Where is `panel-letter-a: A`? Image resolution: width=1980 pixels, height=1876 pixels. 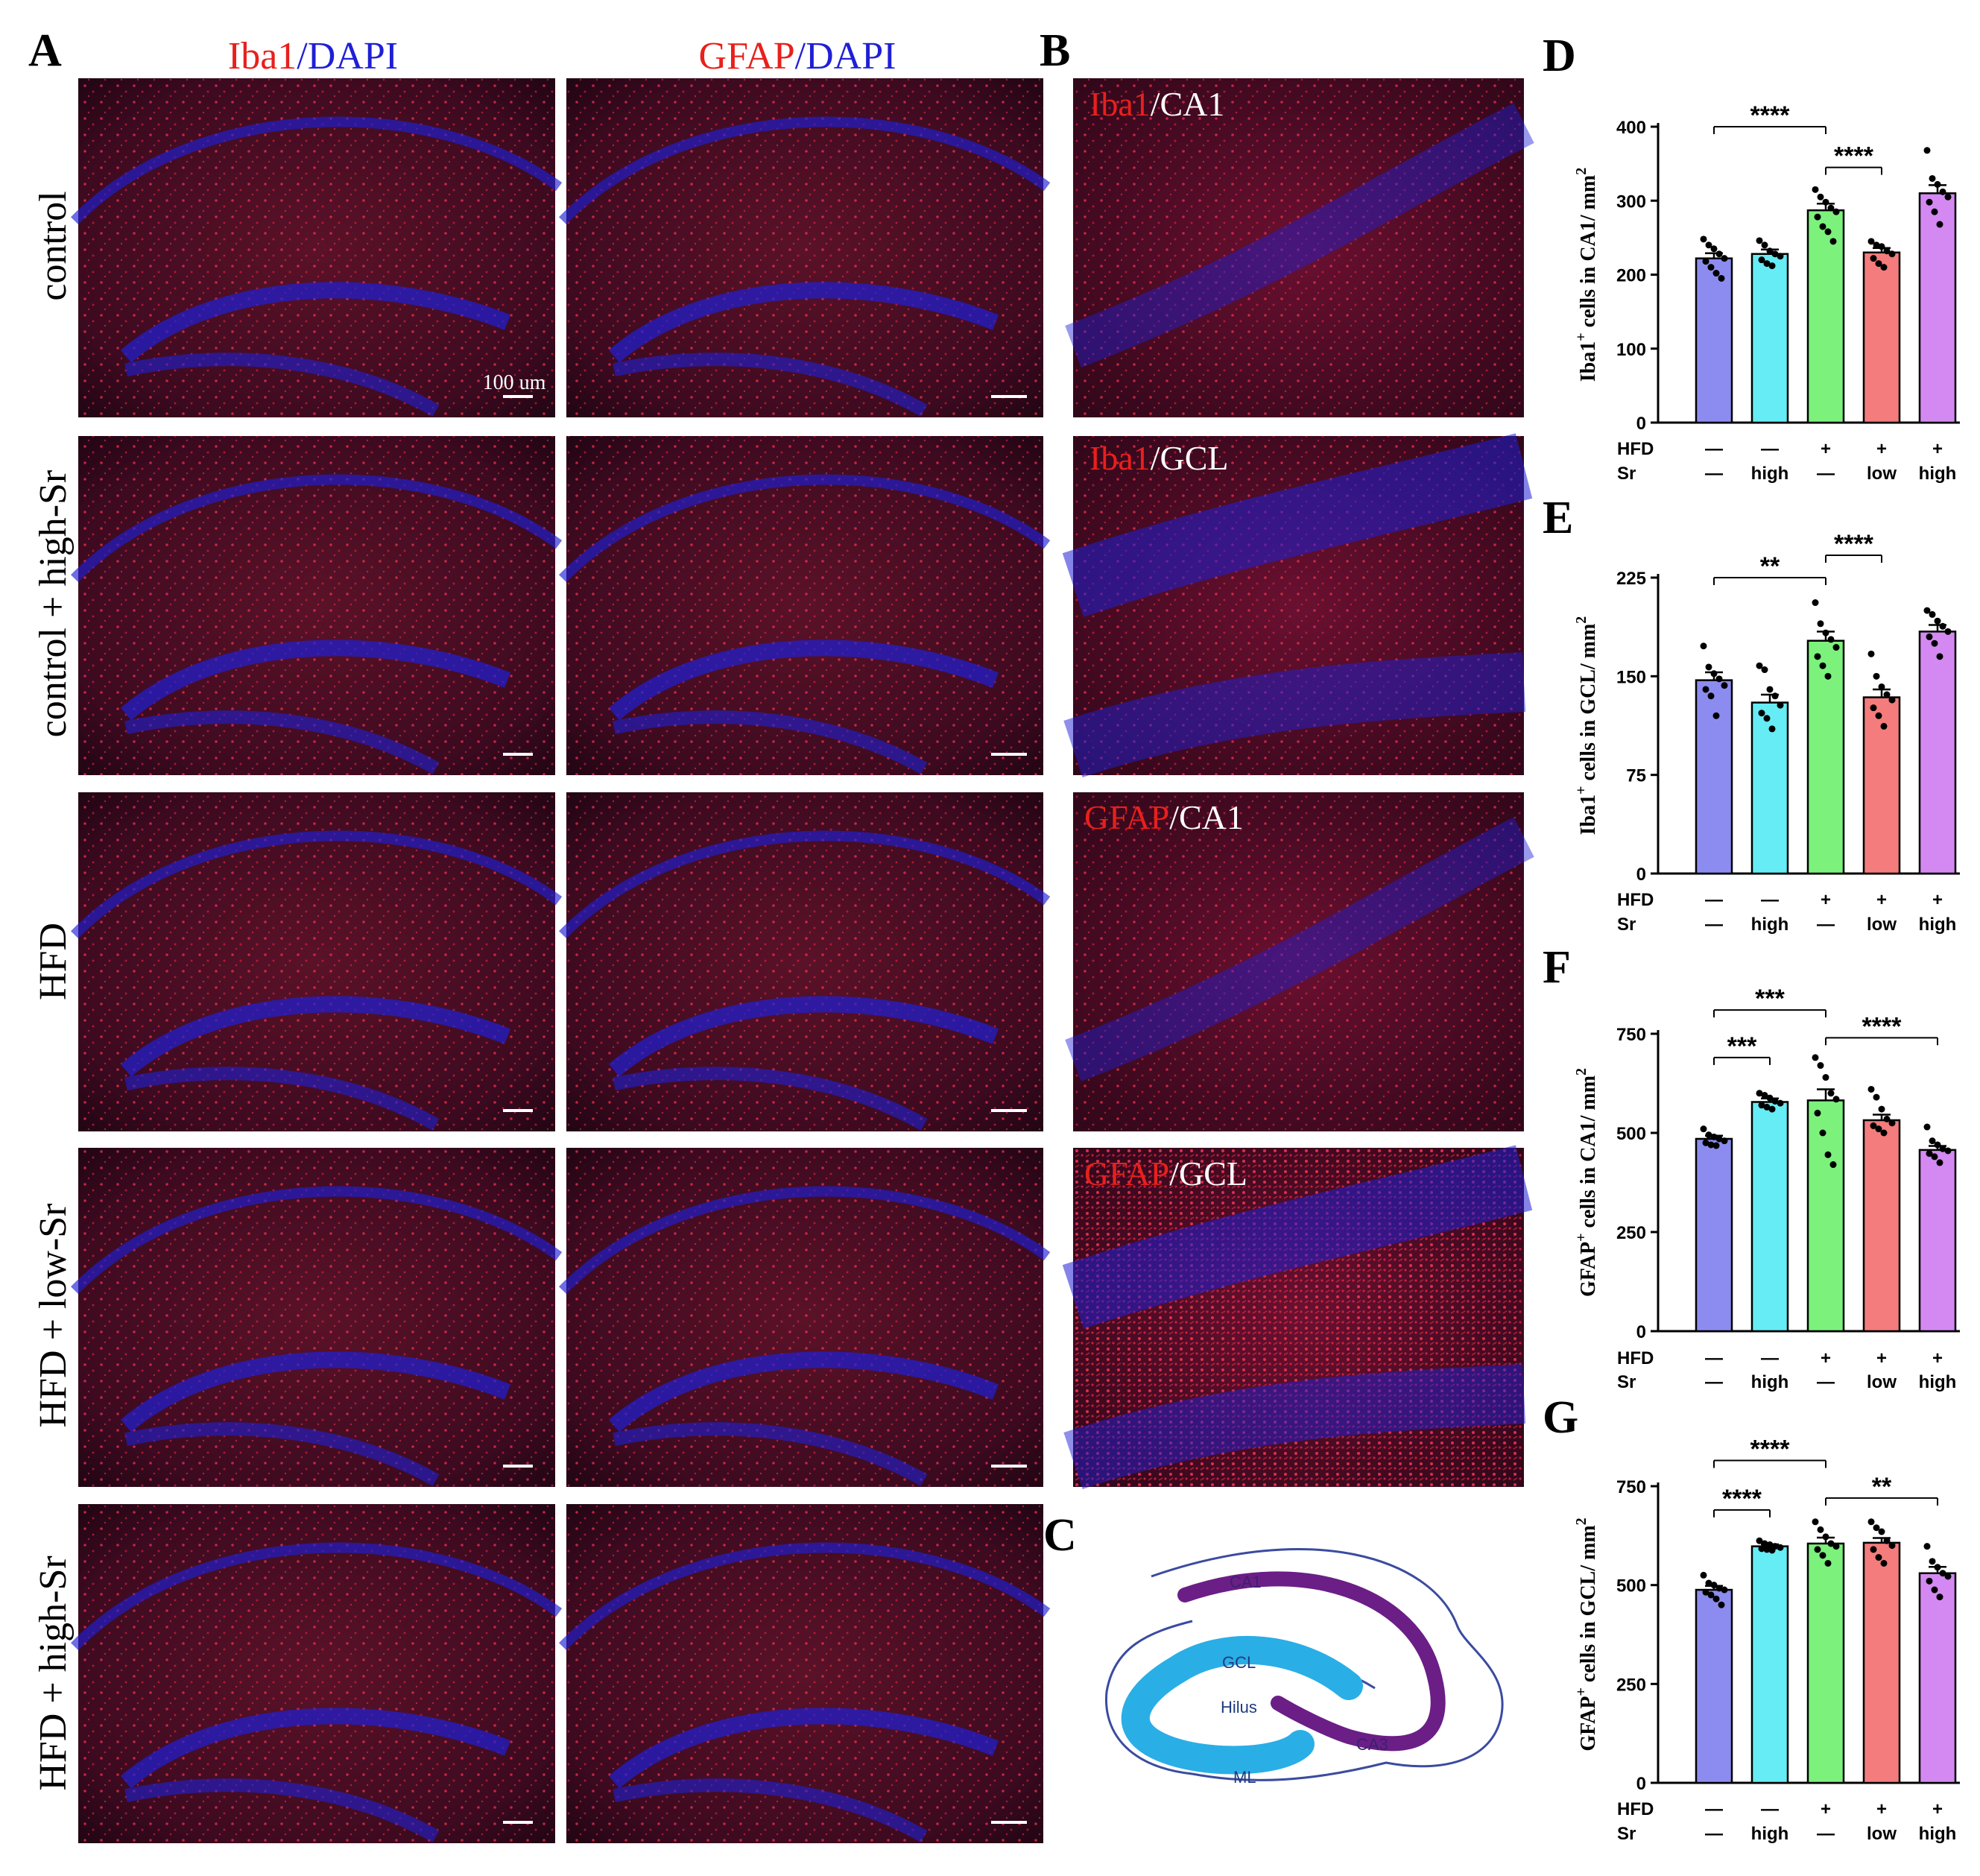 panel-letter-a: A is located at coordinates (45, 50).